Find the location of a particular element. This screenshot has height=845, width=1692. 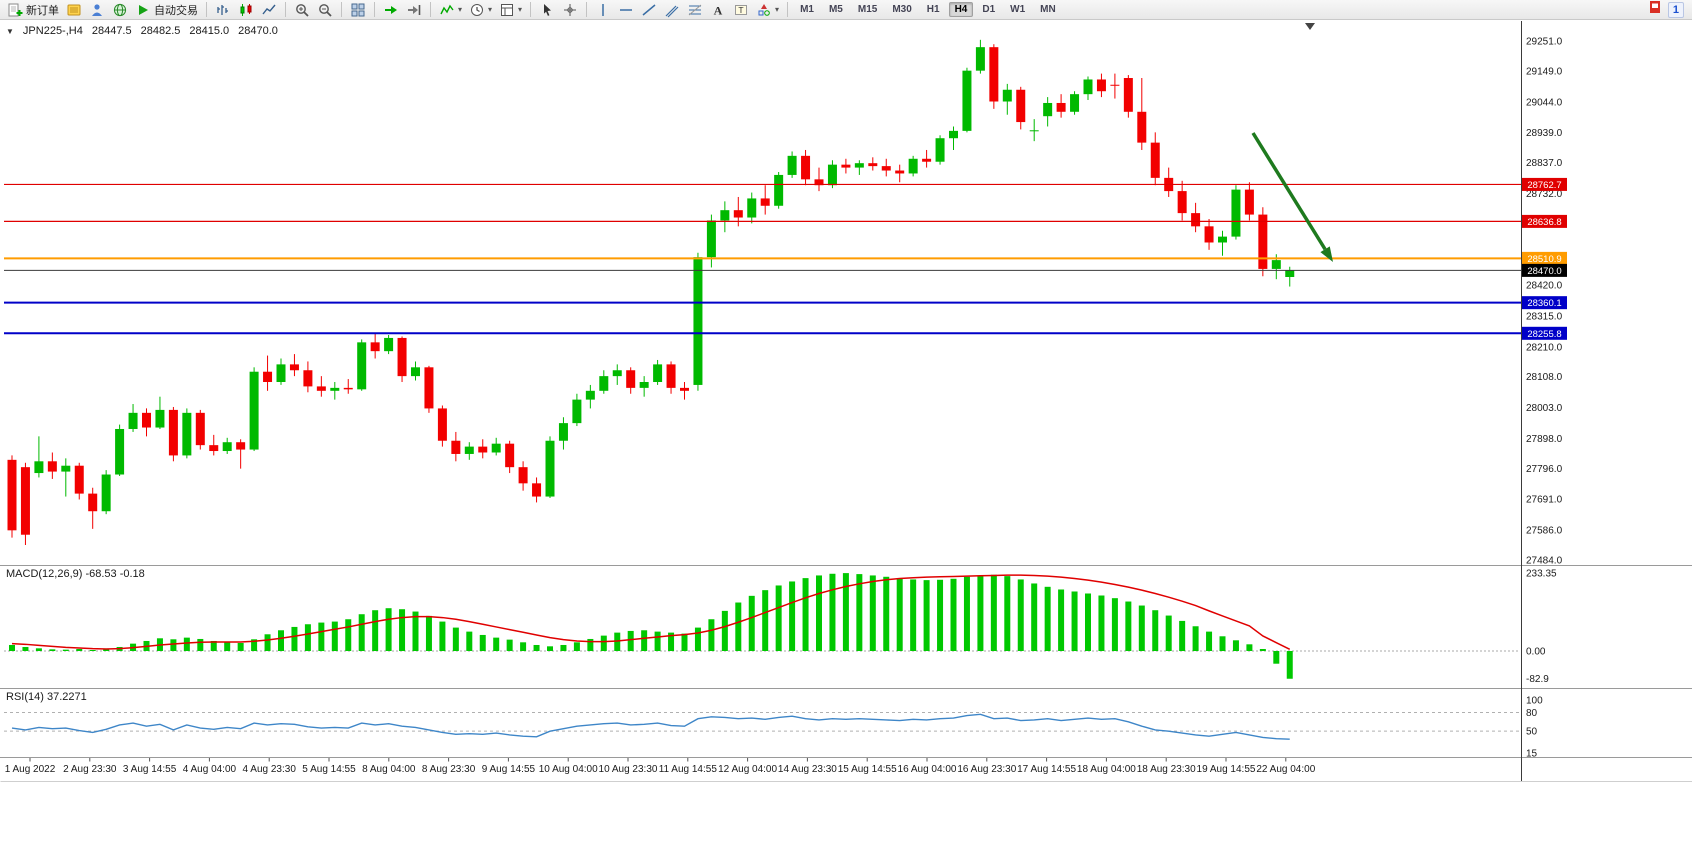

price-axis-label: 29251.0 is located at coordinates (1544, 42).